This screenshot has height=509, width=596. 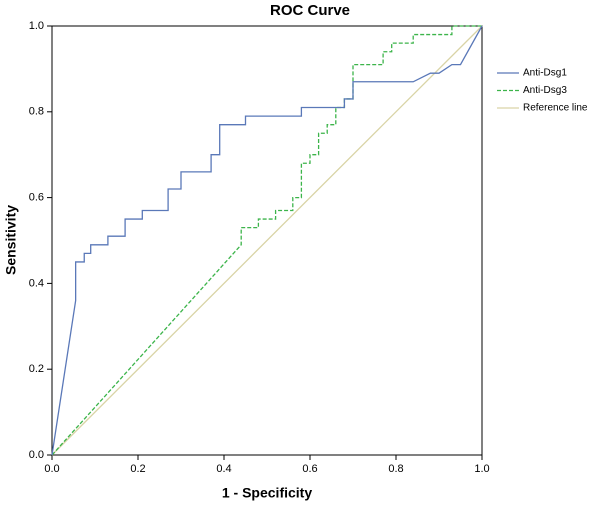 What do you see at coordinates (36, 26) in the screenshot?
I see `y-tick-label: 1.0` at bounding box center [36, 26].